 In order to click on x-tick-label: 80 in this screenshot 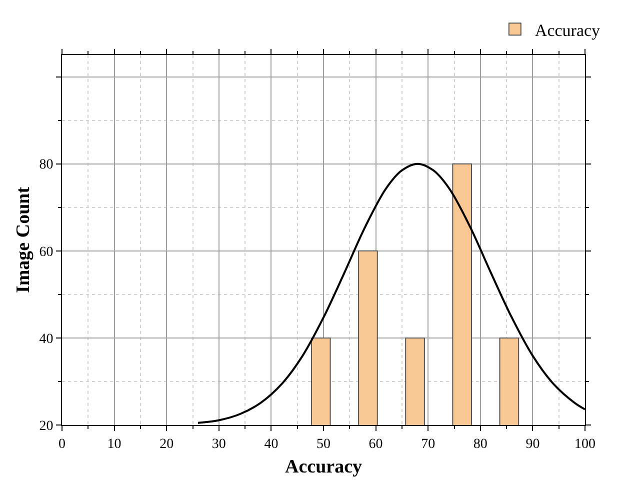, I will do `click(480, 444)`.